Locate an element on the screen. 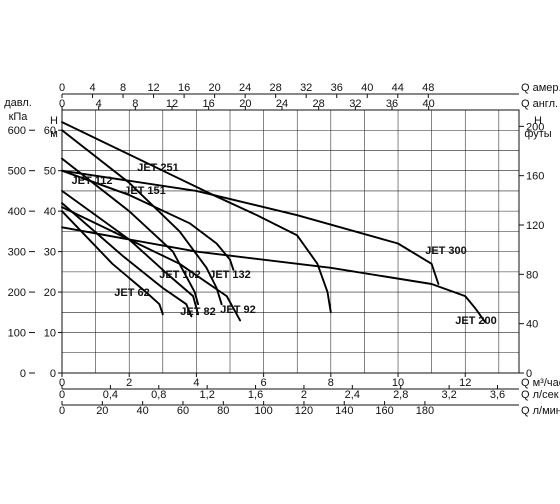  right-ft-tick-label: 0 is located at coordinates (529, 374).